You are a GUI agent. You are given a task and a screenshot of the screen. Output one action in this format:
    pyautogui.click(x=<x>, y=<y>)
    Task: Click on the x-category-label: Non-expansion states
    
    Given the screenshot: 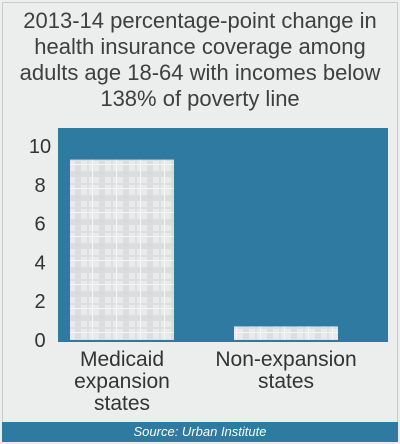 What is the action you would take?
    pyautogui.click(x=285, y=370)
    